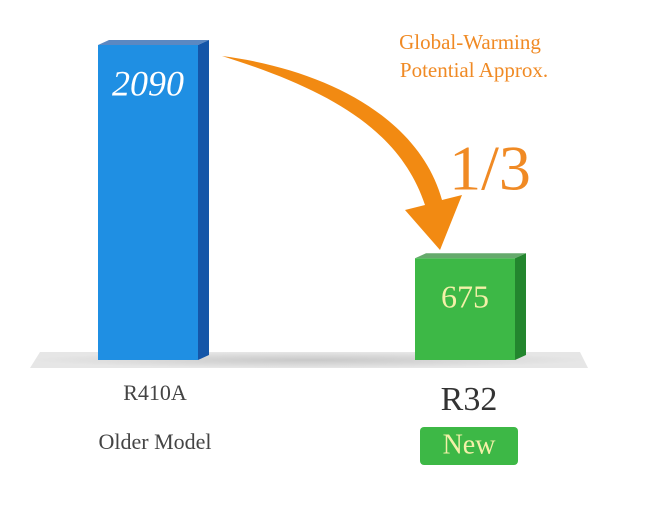  What do you see at coordinates (148, 83) in the screenshot?
I see `value-label: 2090` at bounding box center [148, 83].